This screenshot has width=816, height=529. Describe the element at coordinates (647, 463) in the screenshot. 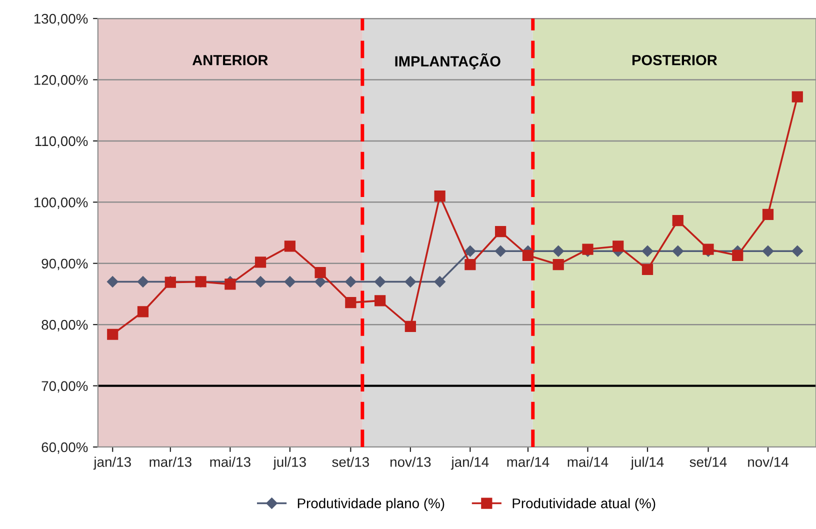

I see `x-tick-label: jul/14` at that location.